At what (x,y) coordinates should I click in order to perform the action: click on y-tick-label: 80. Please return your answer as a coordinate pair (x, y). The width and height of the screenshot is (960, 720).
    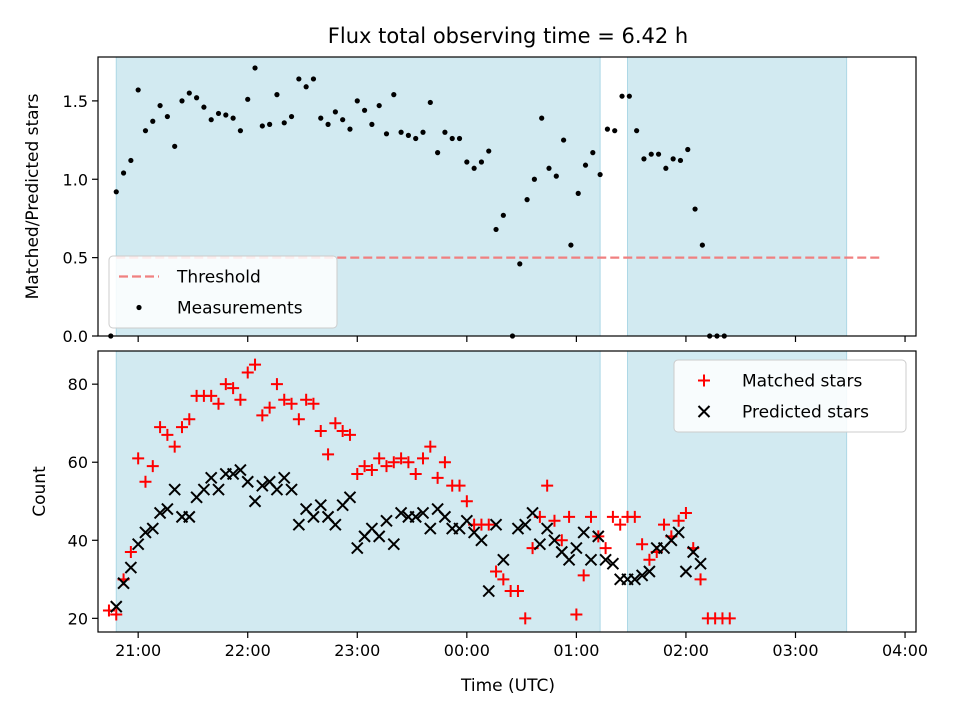
    Looking at the image, I should click on (78, 384).